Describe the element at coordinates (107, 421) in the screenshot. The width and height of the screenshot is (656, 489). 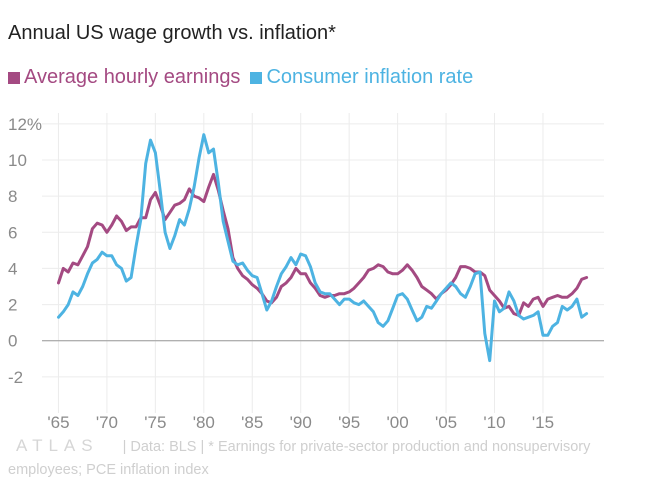
I see `x-tick-label-1: '70` at that location.